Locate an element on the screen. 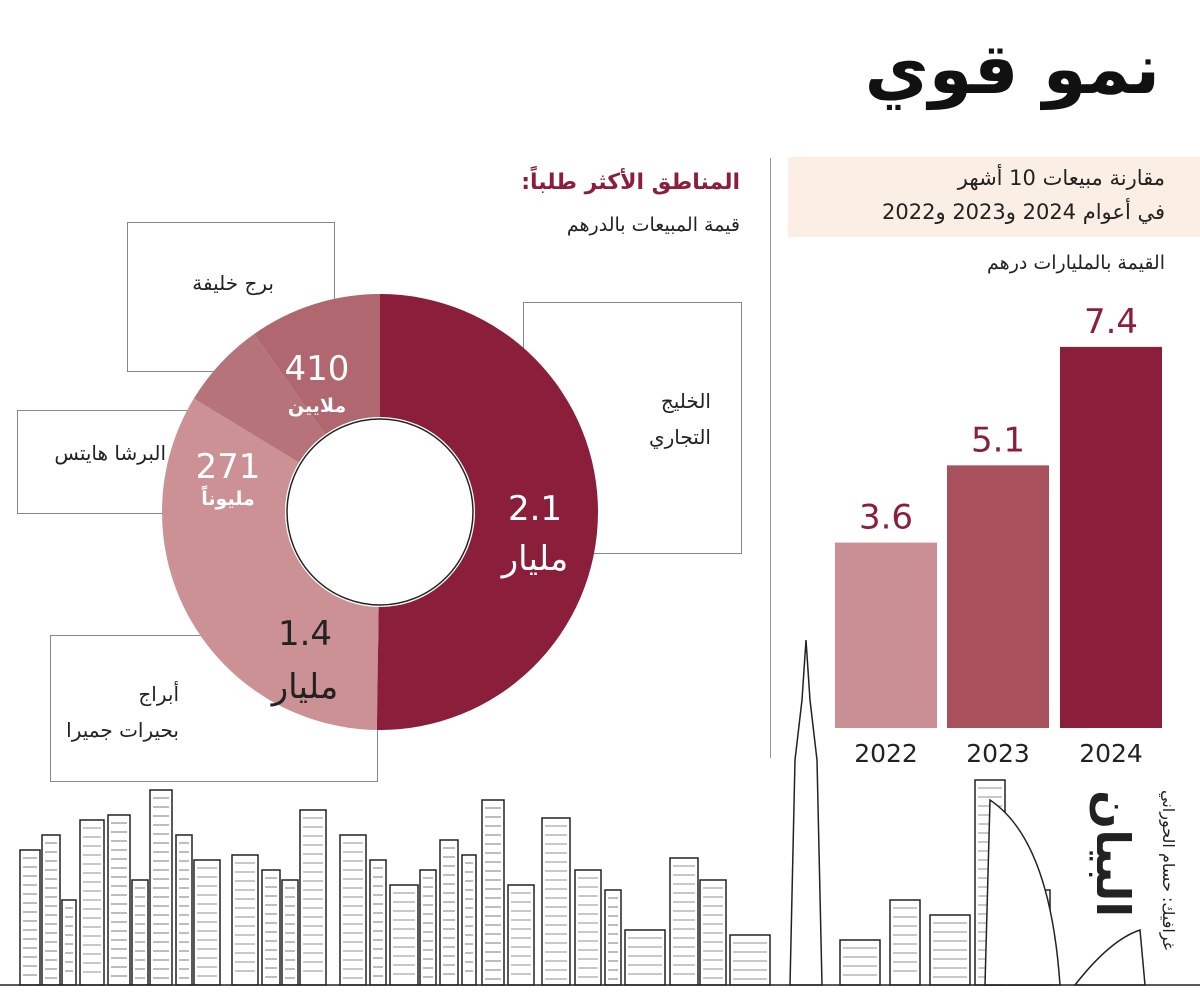  slice-label: التجاري is located at coordinates (679, 437).